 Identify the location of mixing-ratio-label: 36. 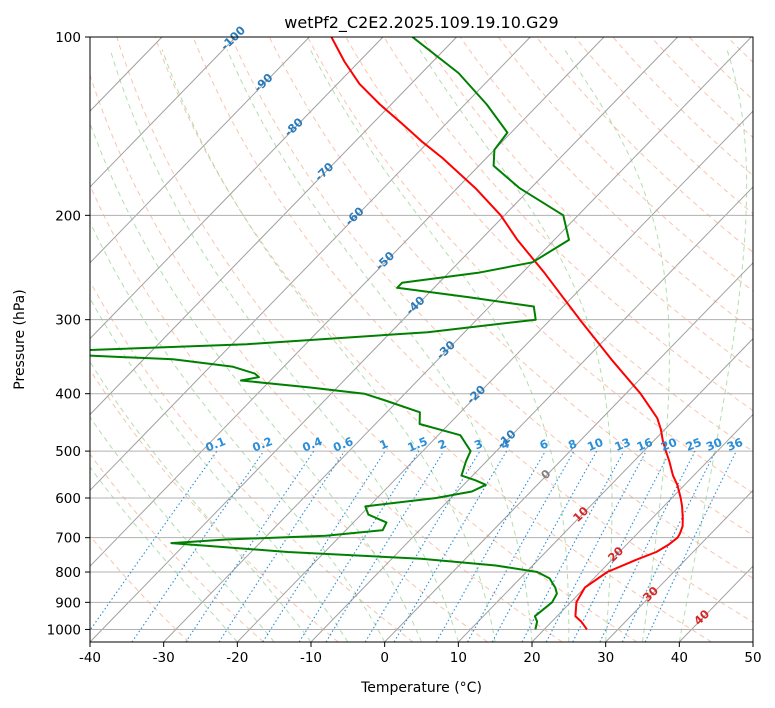
(735, 444).